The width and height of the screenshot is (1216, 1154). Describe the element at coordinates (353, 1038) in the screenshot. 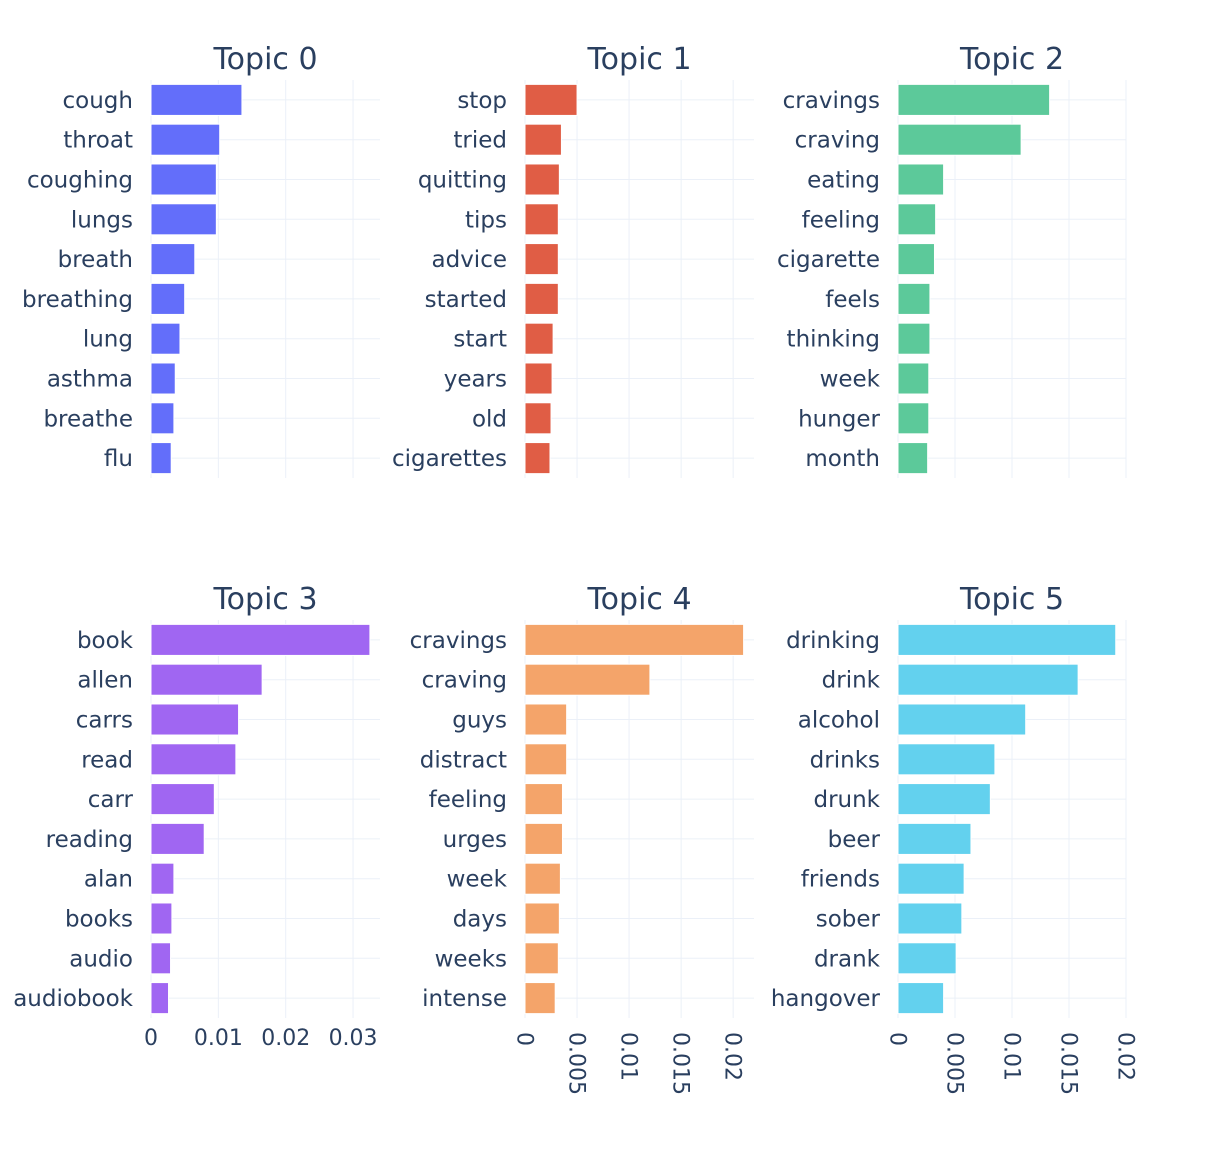

I see `tick-label: 0.03` at that location.